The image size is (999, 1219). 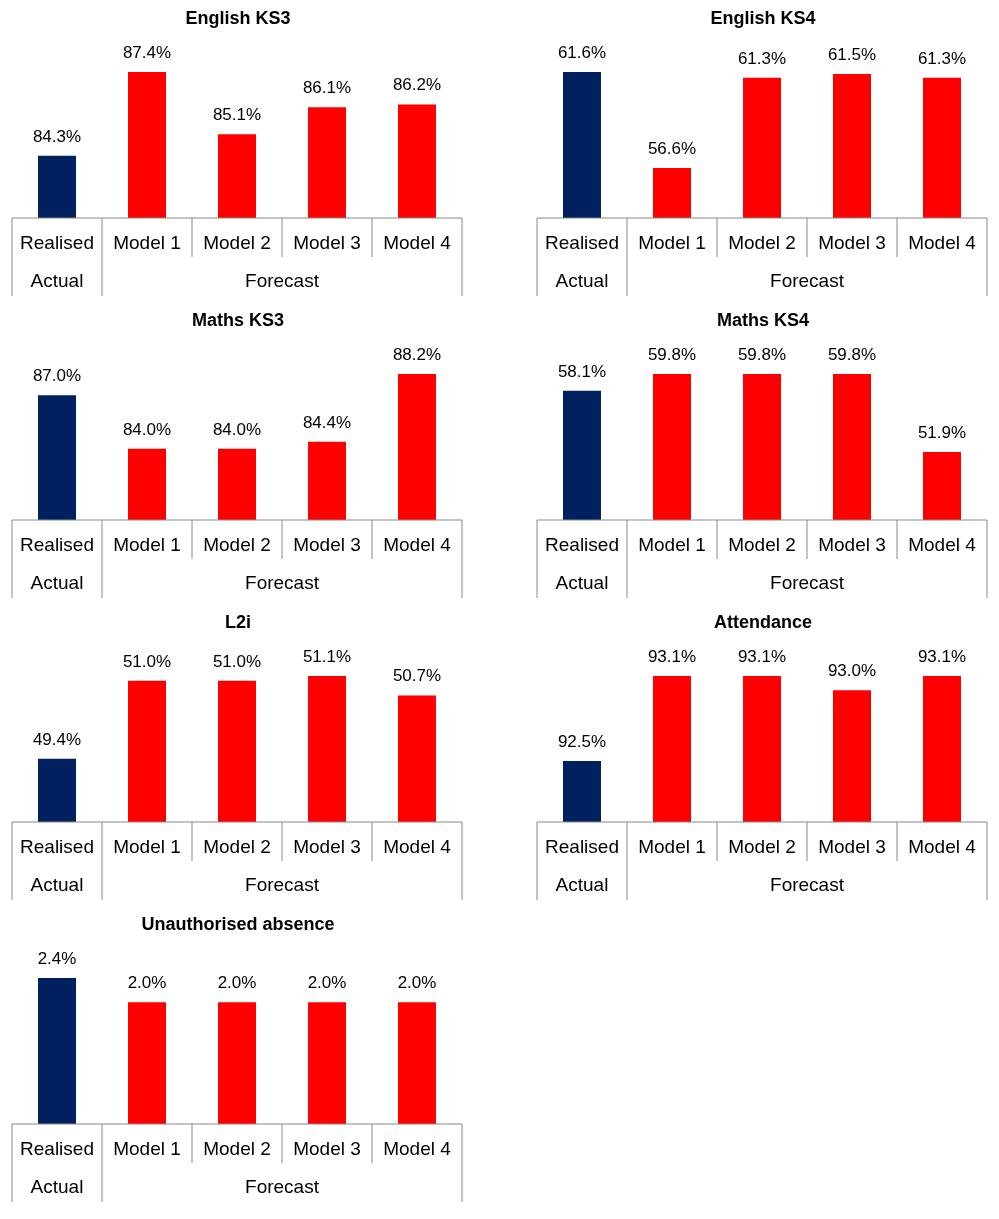 I want to click on data-label: 51.9%, so click(x=942, y=432).